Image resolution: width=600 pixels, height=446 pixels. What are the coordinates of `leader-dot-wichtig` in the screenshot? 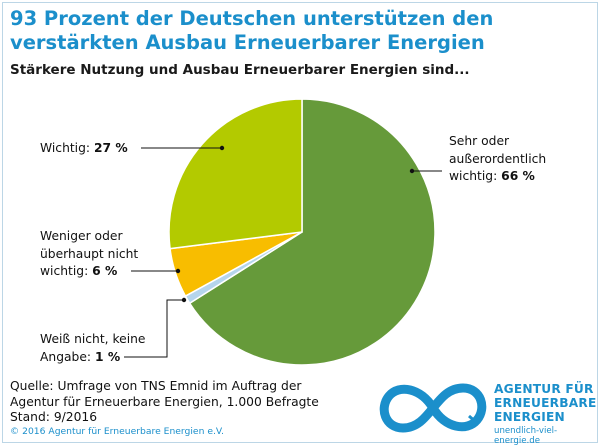 It's located at (222, 148).